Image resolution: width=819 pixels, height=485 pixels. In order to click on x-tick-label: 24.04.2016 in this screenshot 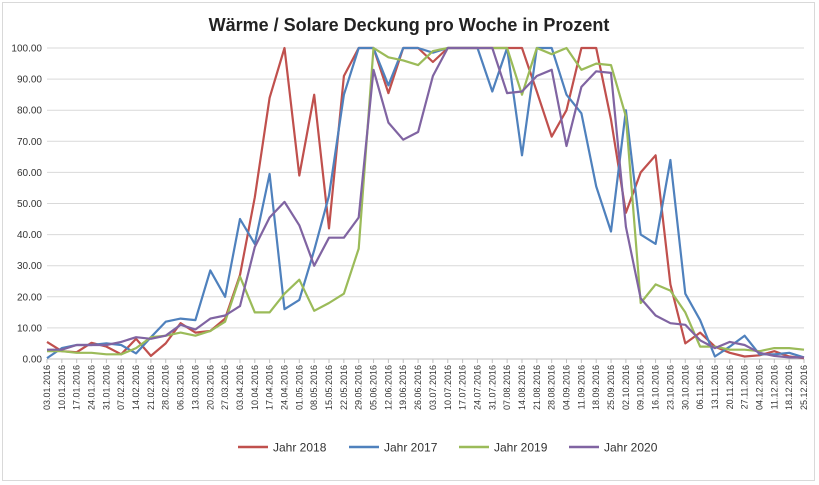, I will do `click(284, 387)`.